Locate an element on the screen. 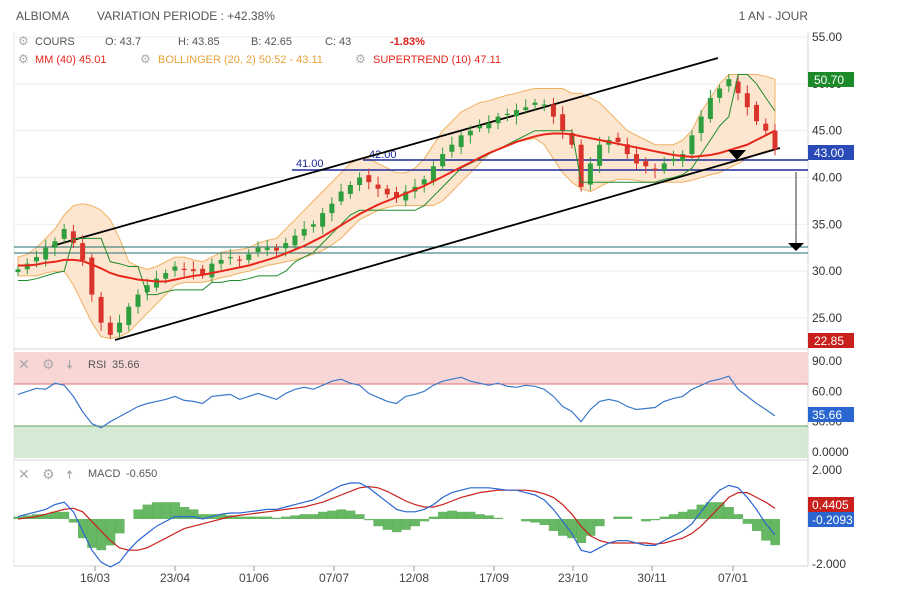 This screenshot has width=897, height=591. x-tick-label: 07/01 is located at coordinates (733, 578).